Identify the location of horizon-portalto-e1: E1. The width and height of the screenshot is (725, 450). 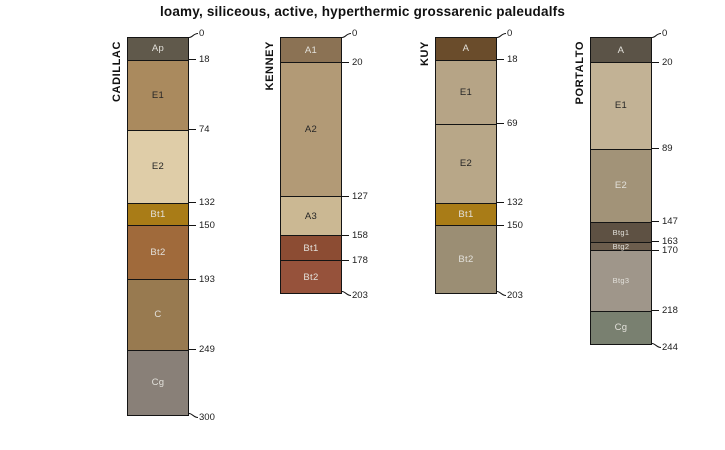
(621, 106).